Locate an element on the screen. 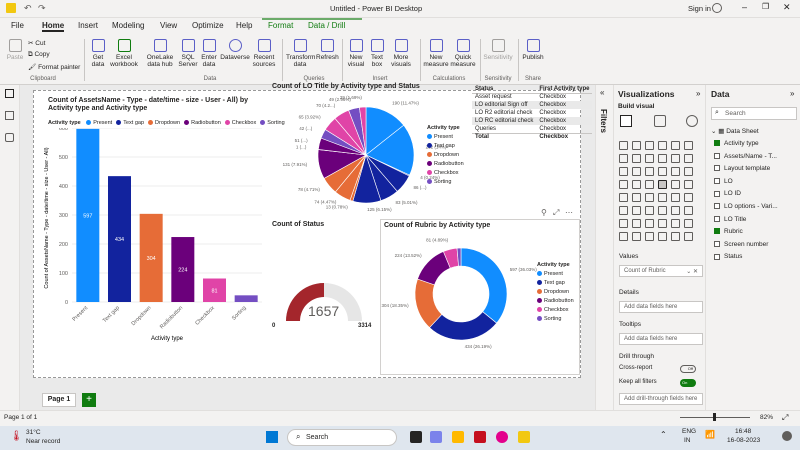  filters-pane-collapsed: « Filters is located at coordinates (604, 247).